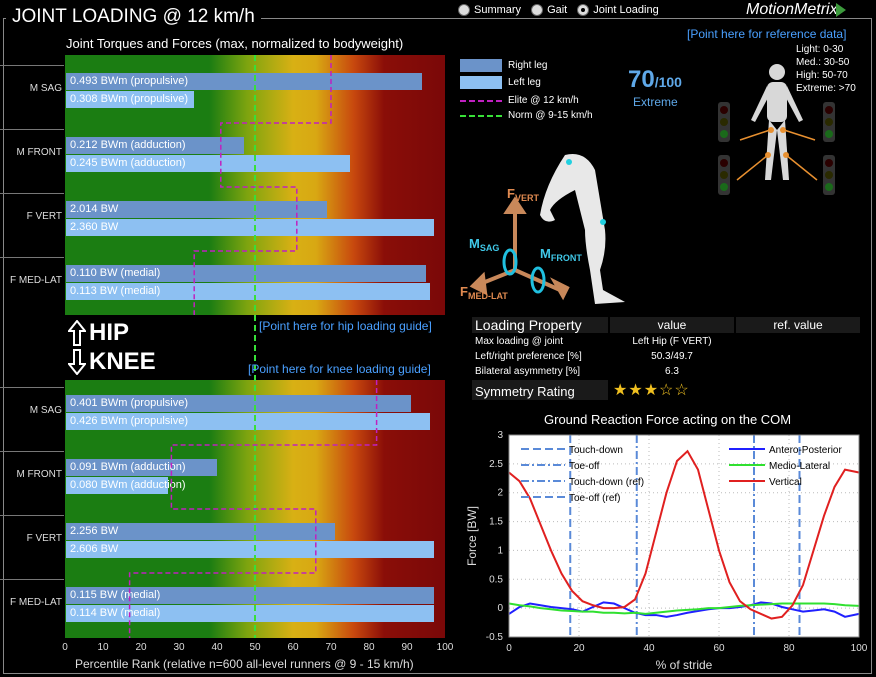  What do you see at coordinates (596, 450) in the screenshot?
I see `legend-label: Touch-down` at bounding box center [596, 450].